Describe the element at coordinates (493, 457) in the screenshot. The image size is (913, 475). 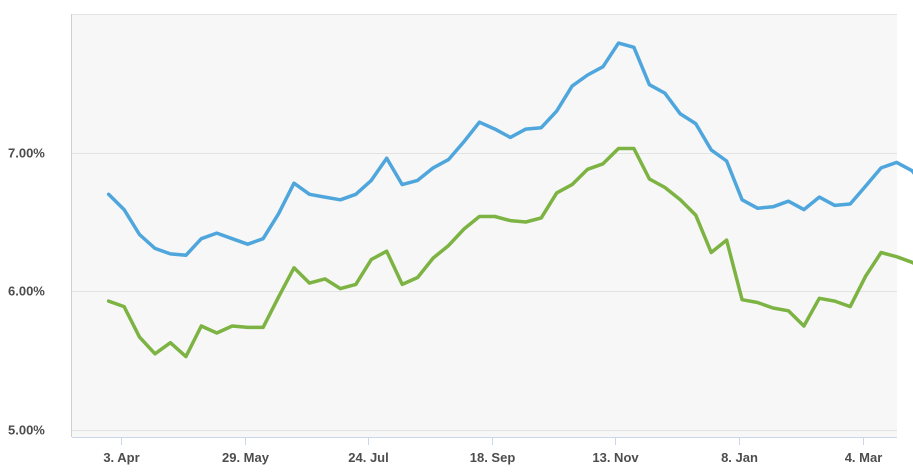
I see `x-tick-label: 18. Sep` at that location.